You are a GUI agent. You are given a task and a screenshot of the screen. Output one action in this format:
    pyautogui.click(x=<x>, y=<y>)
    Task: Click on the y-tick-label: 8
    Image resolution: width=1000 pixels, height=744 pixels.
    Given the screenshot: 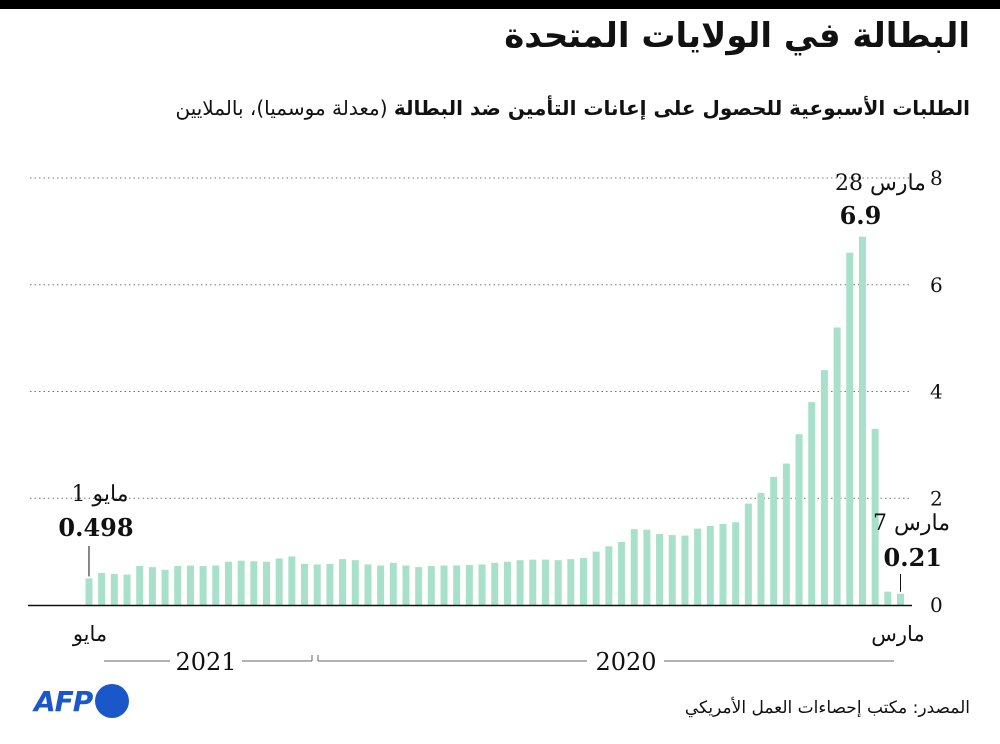 What is the action you would take?
    pyautogui.click(x=936, y=178)
    